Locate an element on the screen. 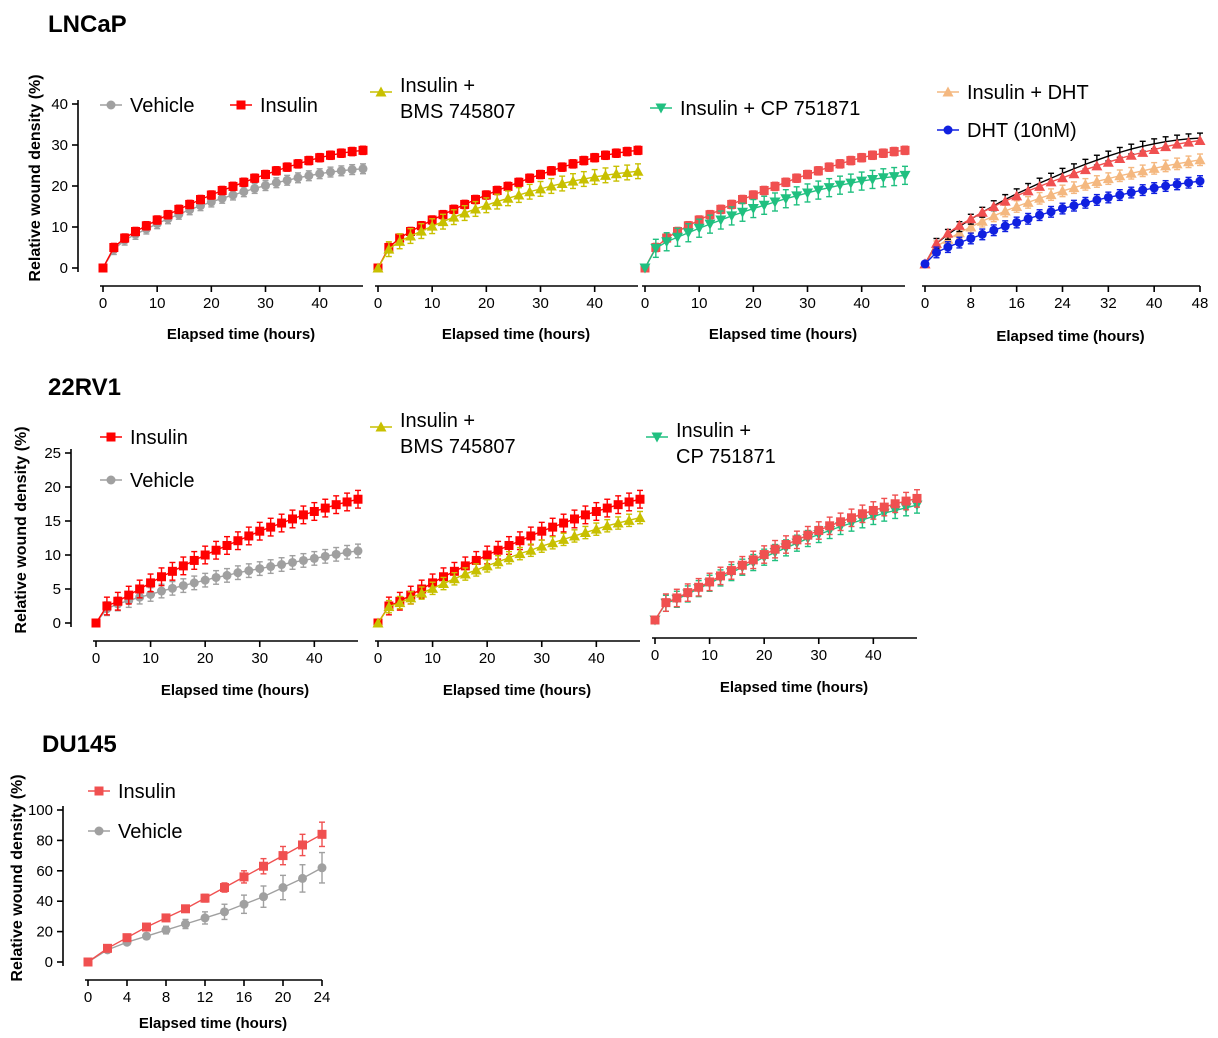  x-tick-label: 4 is located at coordinates (127, 997).